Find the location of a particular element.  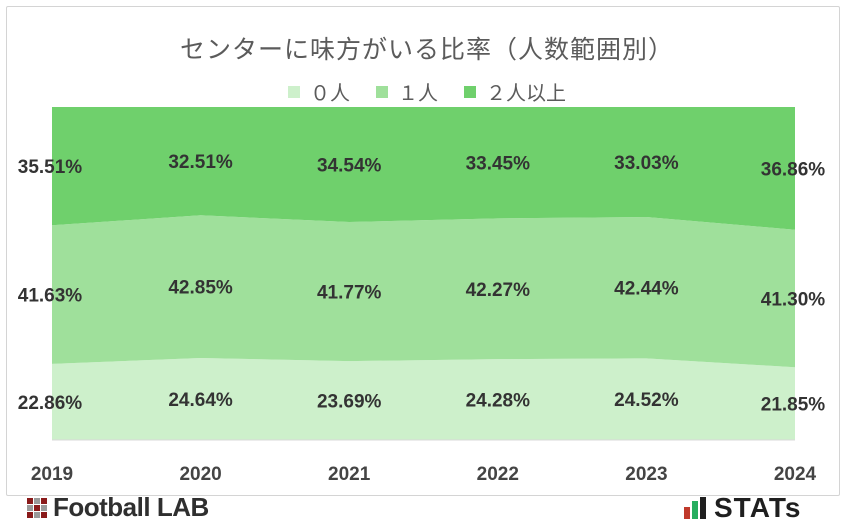

legend-label-two-plus: ２人以上 is located at coordinates (526, 93).